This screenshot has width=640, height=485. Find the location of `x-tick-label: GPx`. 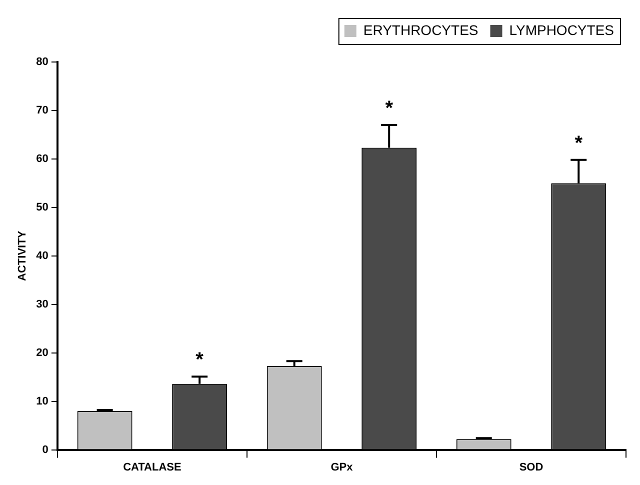

x-tick-label: GPx is located at coordinates (342, 467).